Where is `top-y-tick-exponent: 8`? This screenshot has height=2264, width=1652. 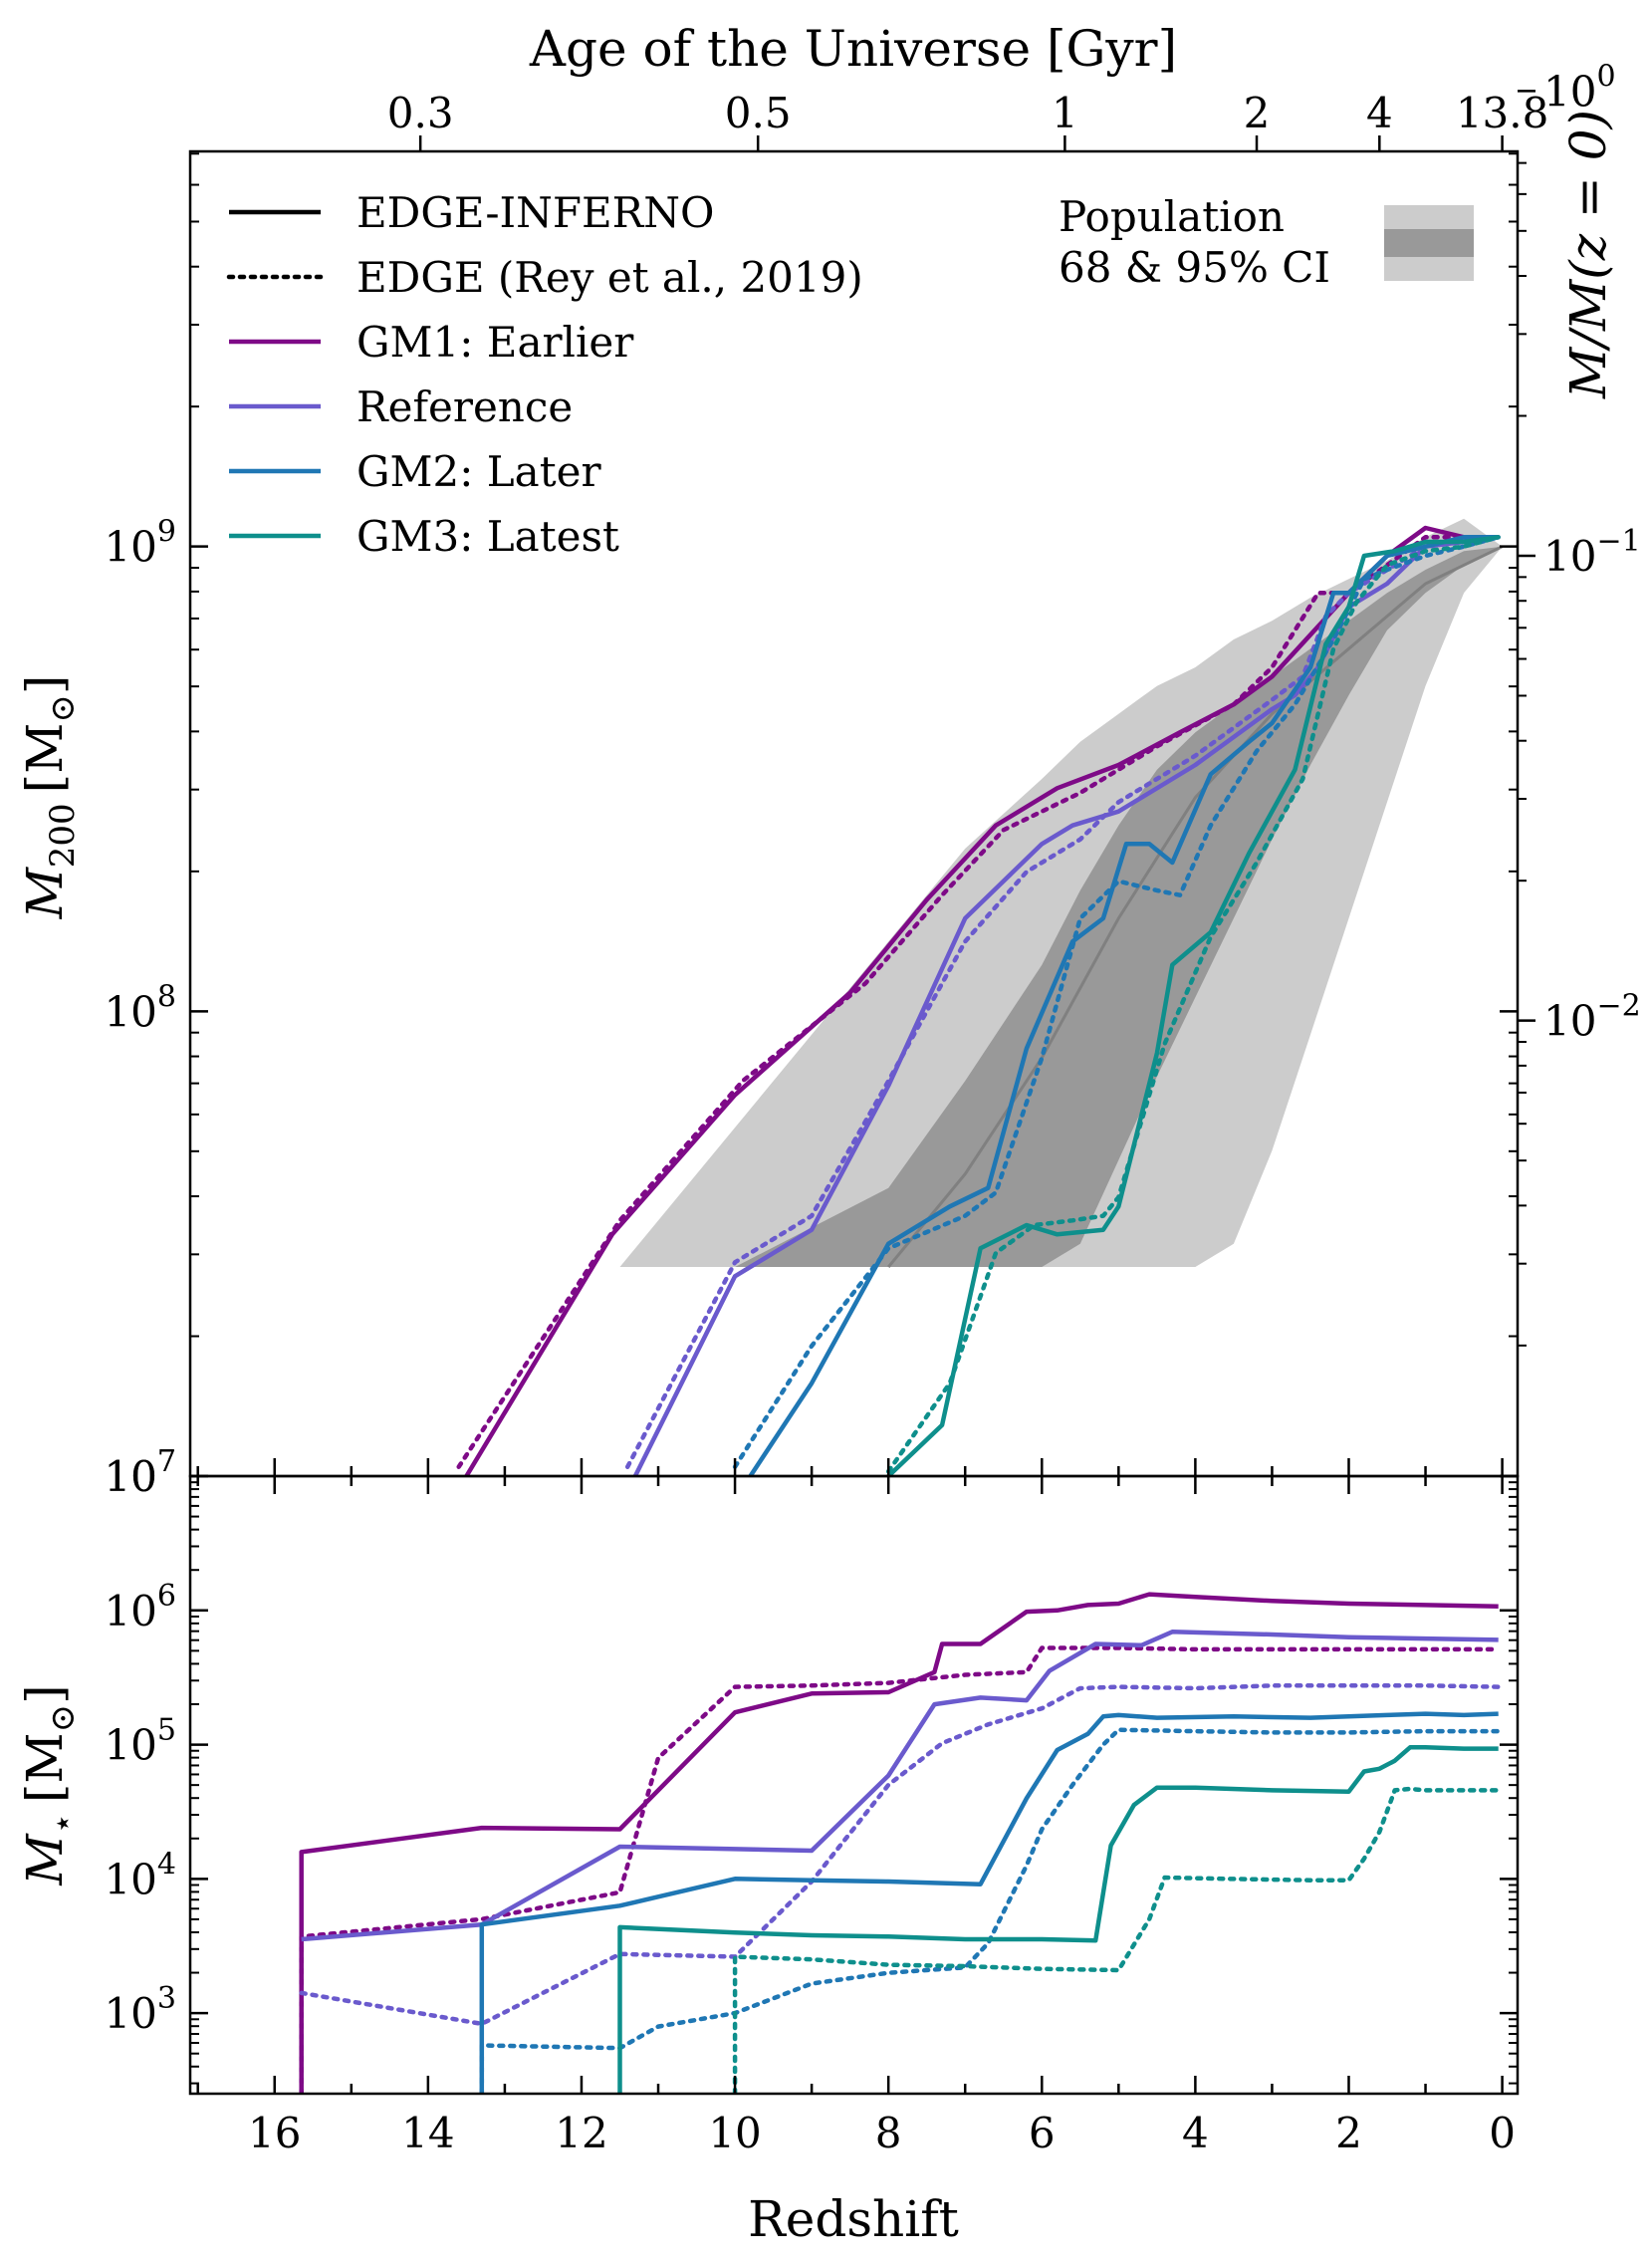 top-y-tick-exponent: 8 is located at coordinates (167, 996).